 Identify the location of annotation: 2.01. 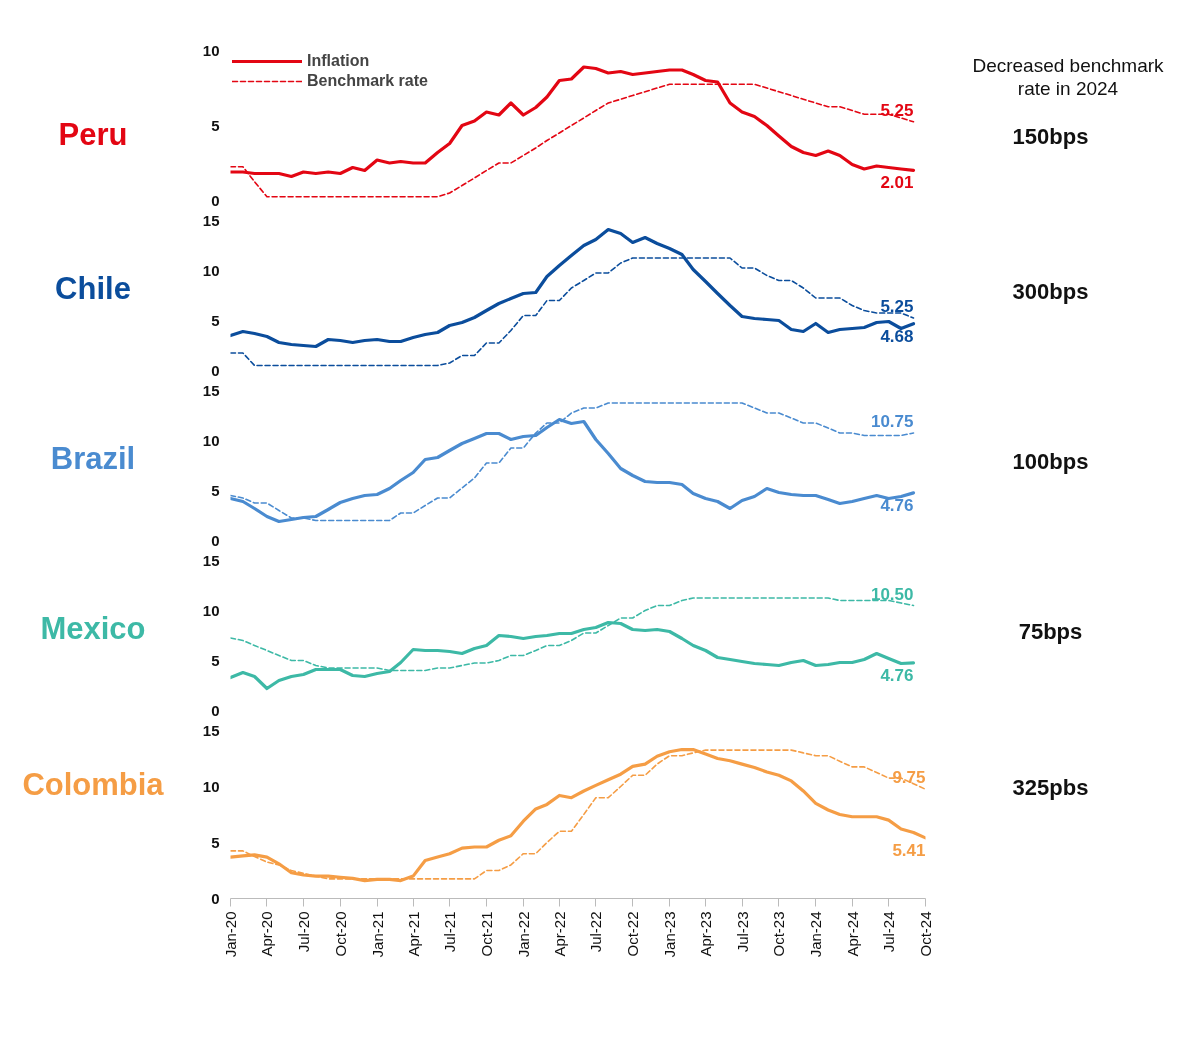
(897, 183).